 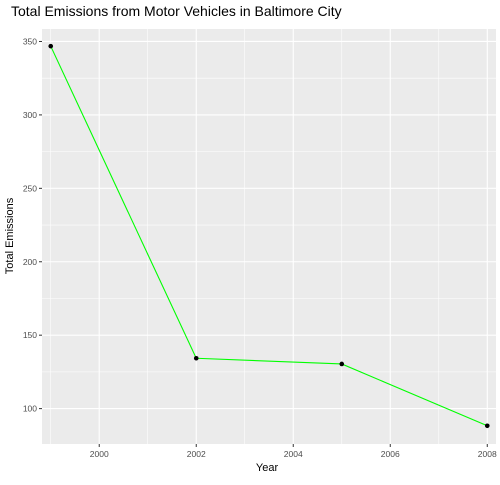 I want to click on y-axis-title: Total Emissions, so click(x=10, y=235).